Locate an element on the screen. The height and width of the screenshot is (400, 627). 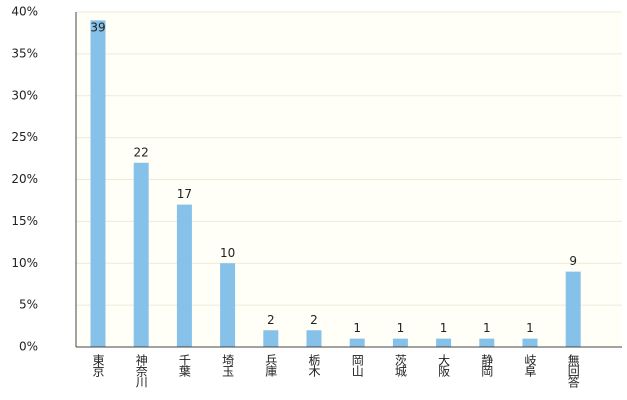
x-tick-label: 無回答 is located at coordinates (573, 371).